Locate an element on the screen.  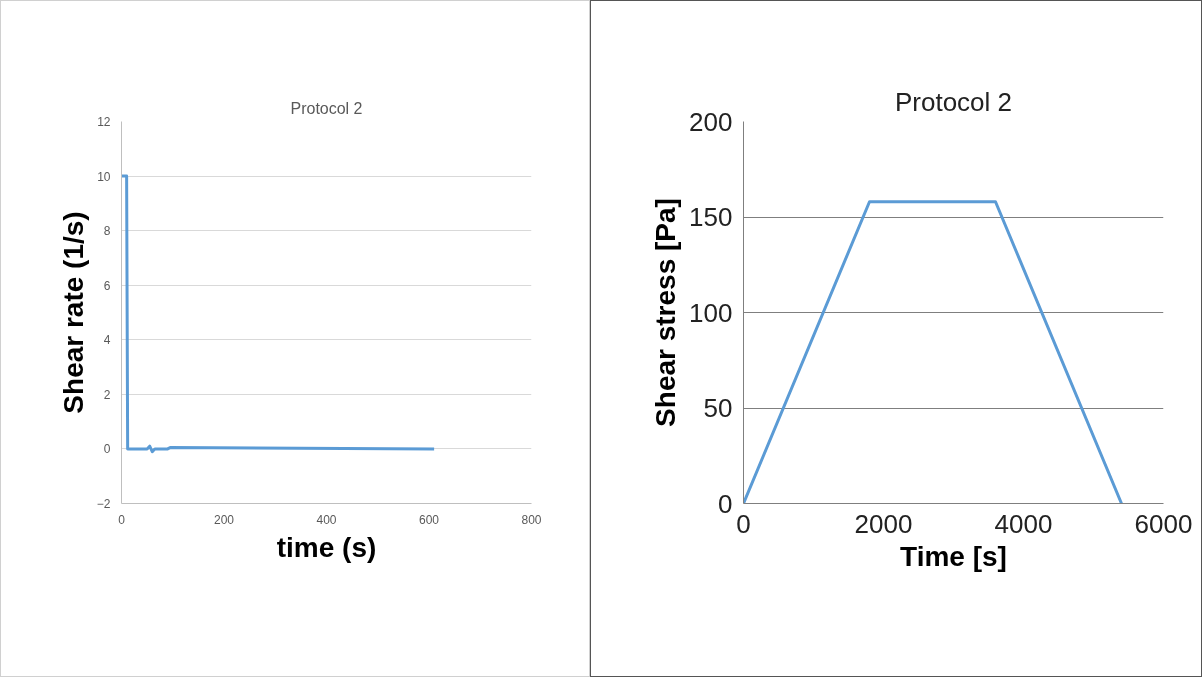
y-tick-label: 2 is located at coordinates (107, 394).